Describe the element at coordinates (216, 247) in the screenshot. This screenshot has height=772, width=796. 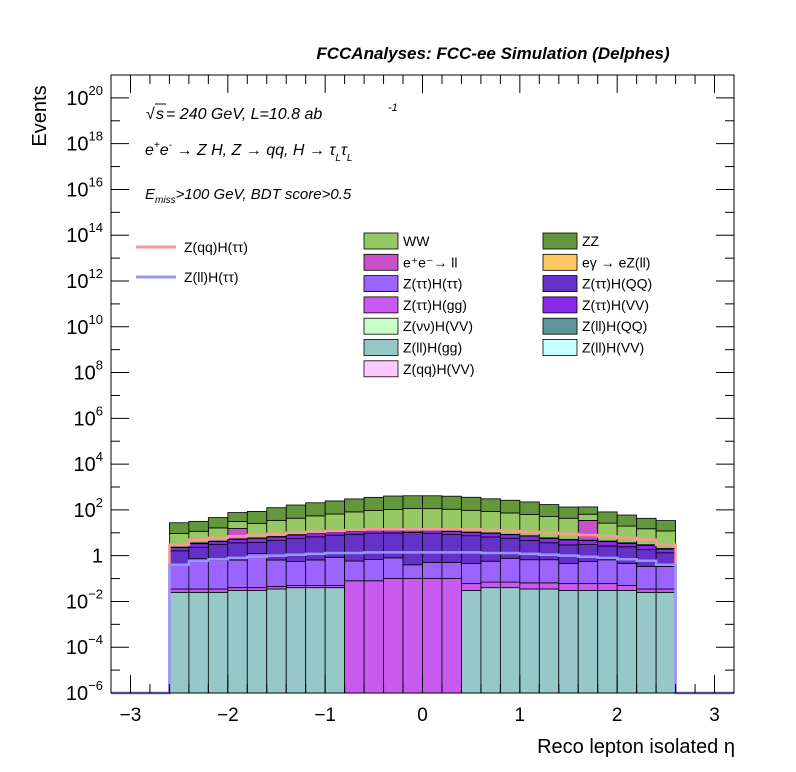
I see `legend-line-label: Z(qq)H(ττ)` at that location.